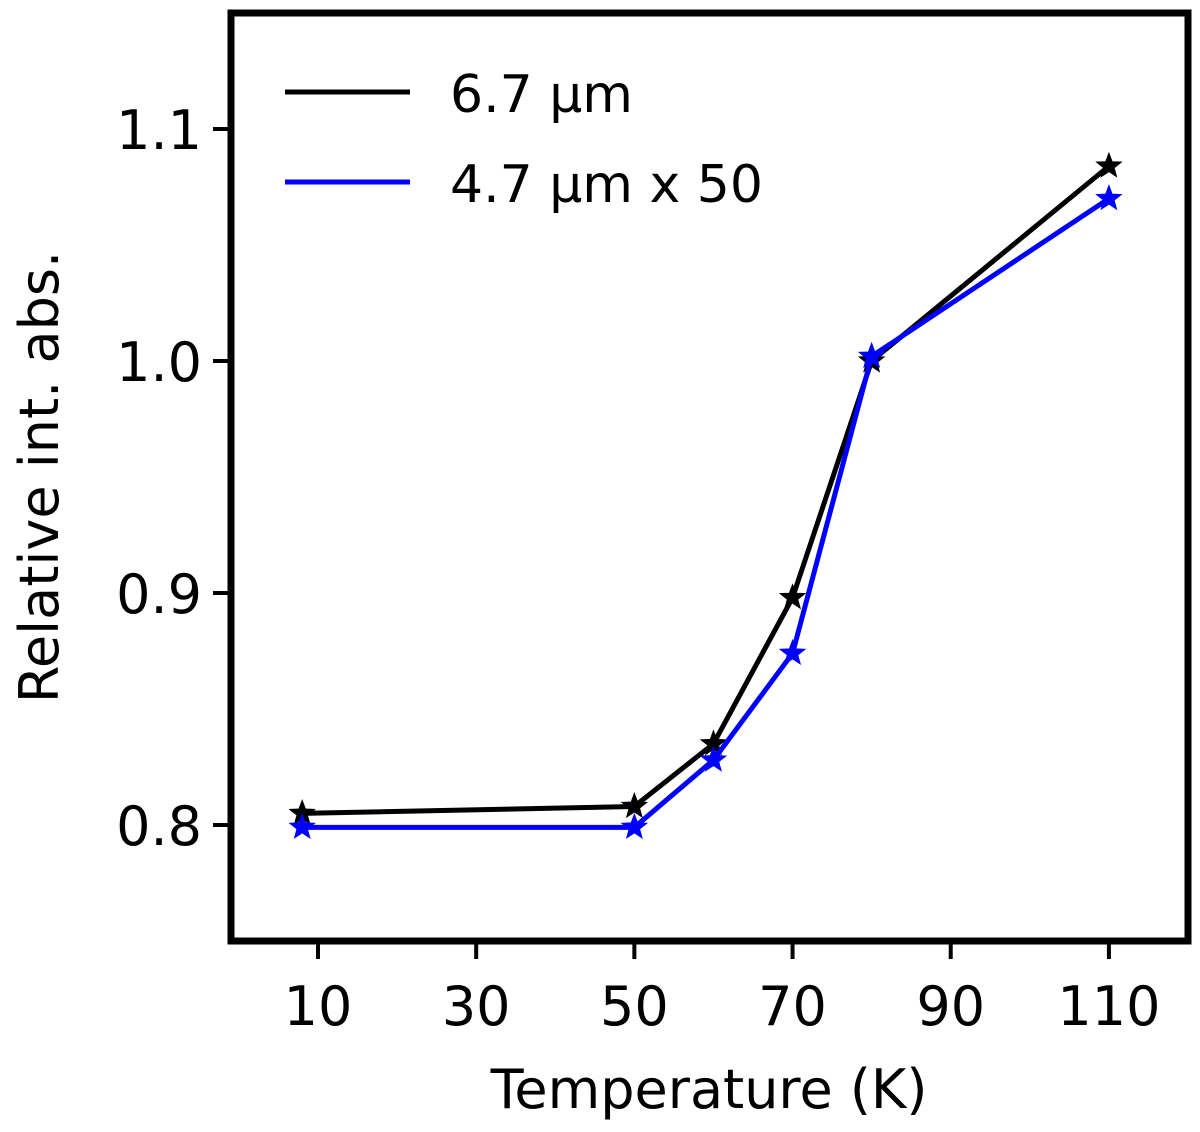 Image resolution: width=1200 pixels, height=1132 pixels. I want to click on x-axis: 10 30 50 70 90 110, so click(722, 989).